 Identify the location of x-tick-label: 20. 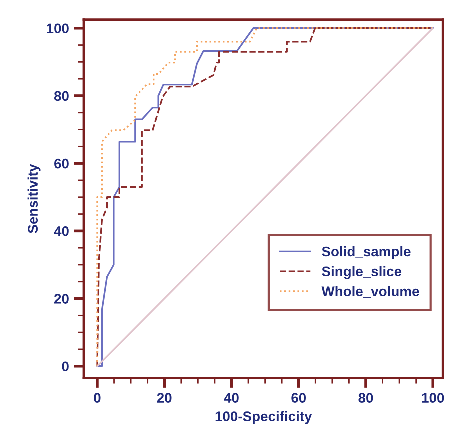
(164, 398).